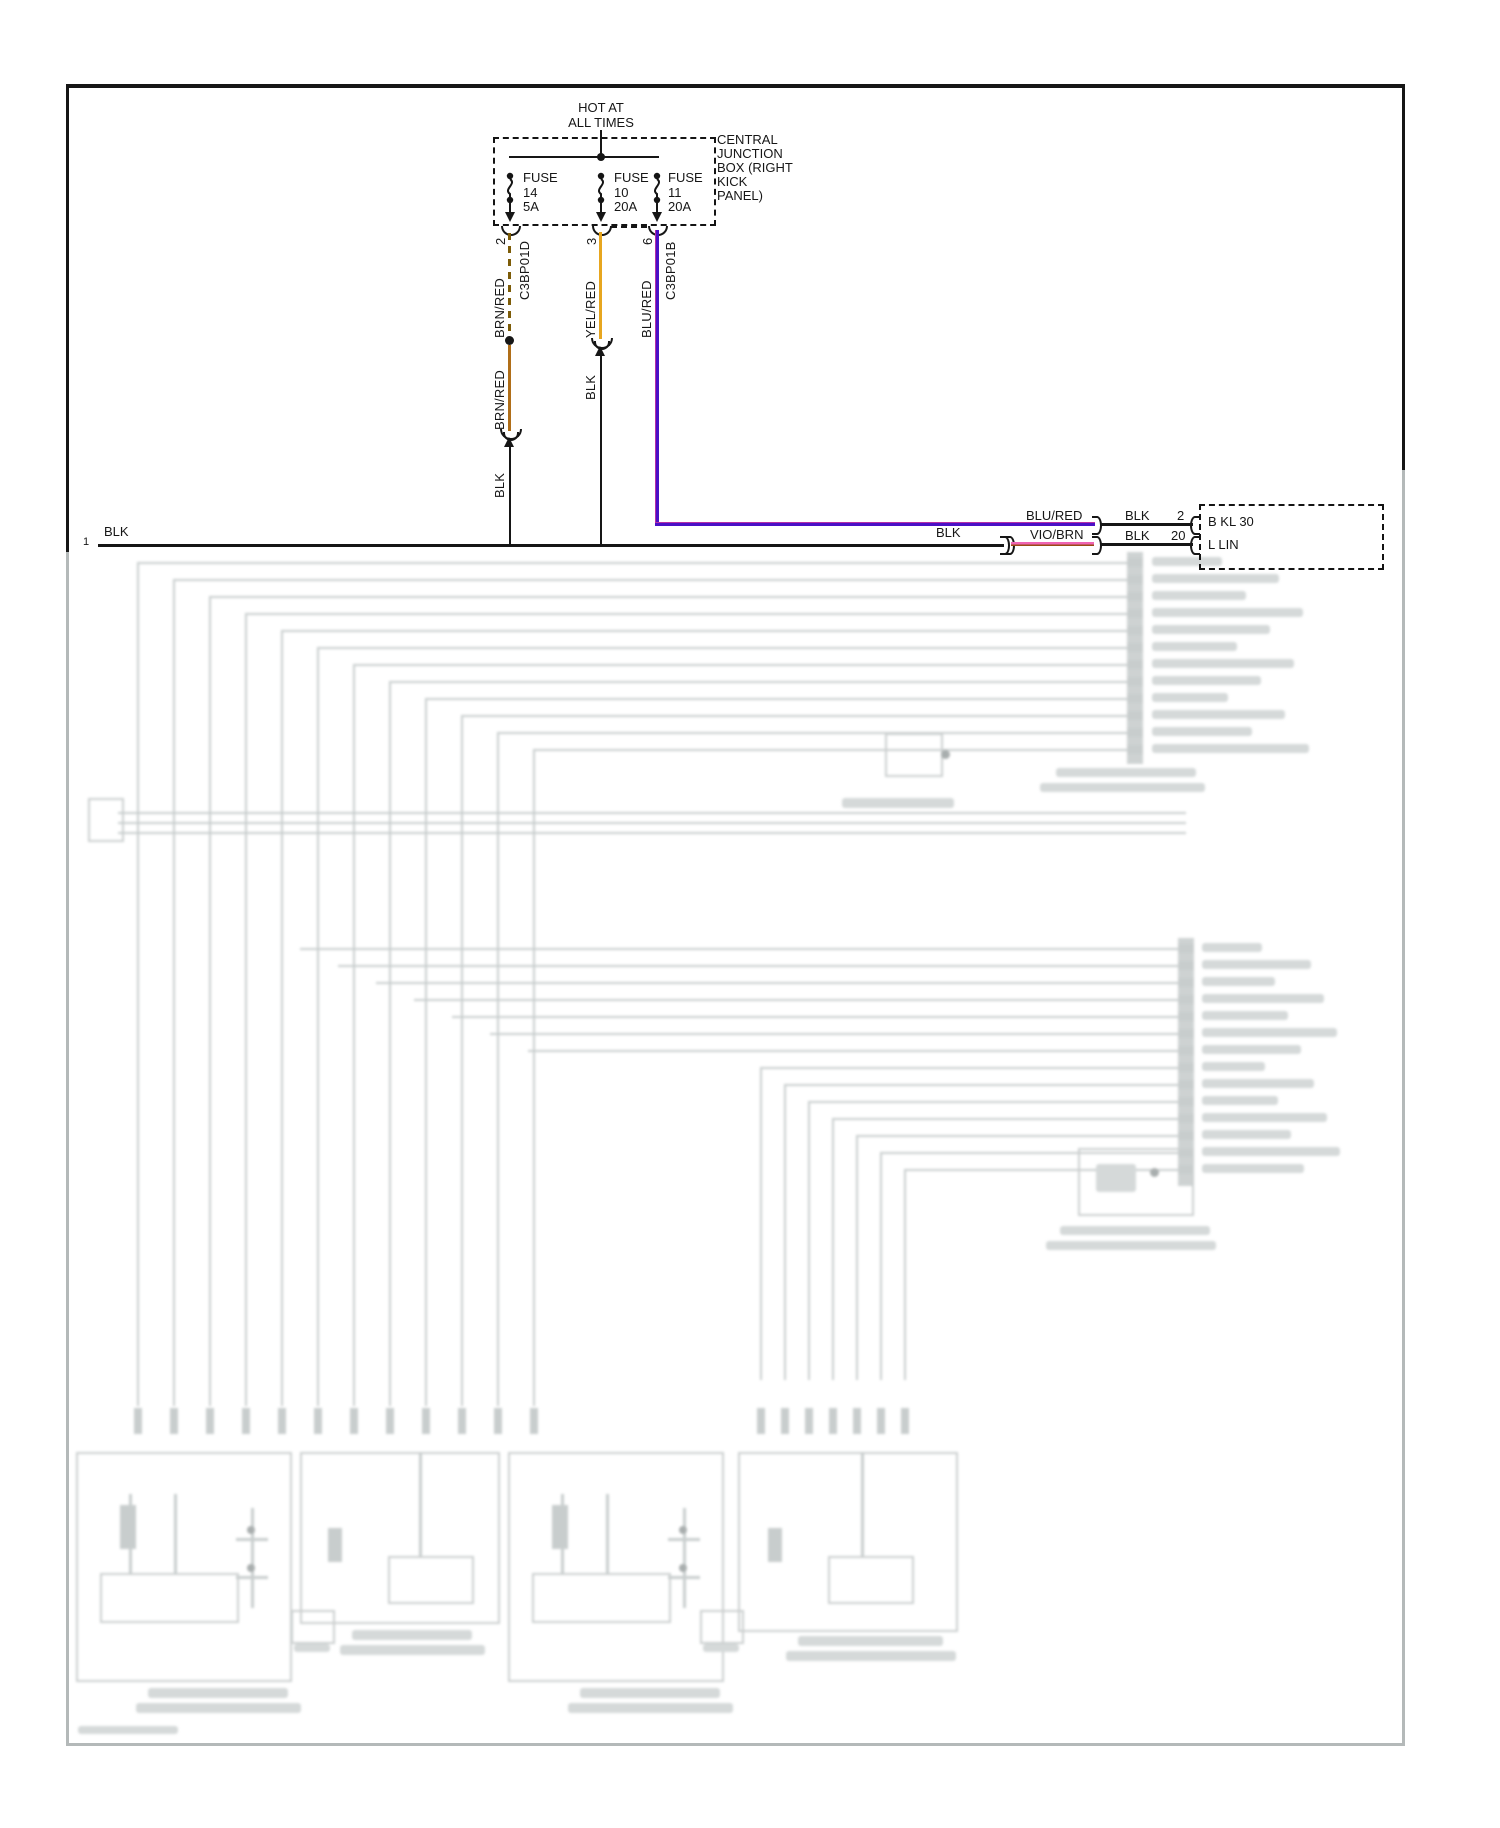  Describe the element at coordinates (509, 388) in the screenshot. I see `brn-red-wire` at that location.